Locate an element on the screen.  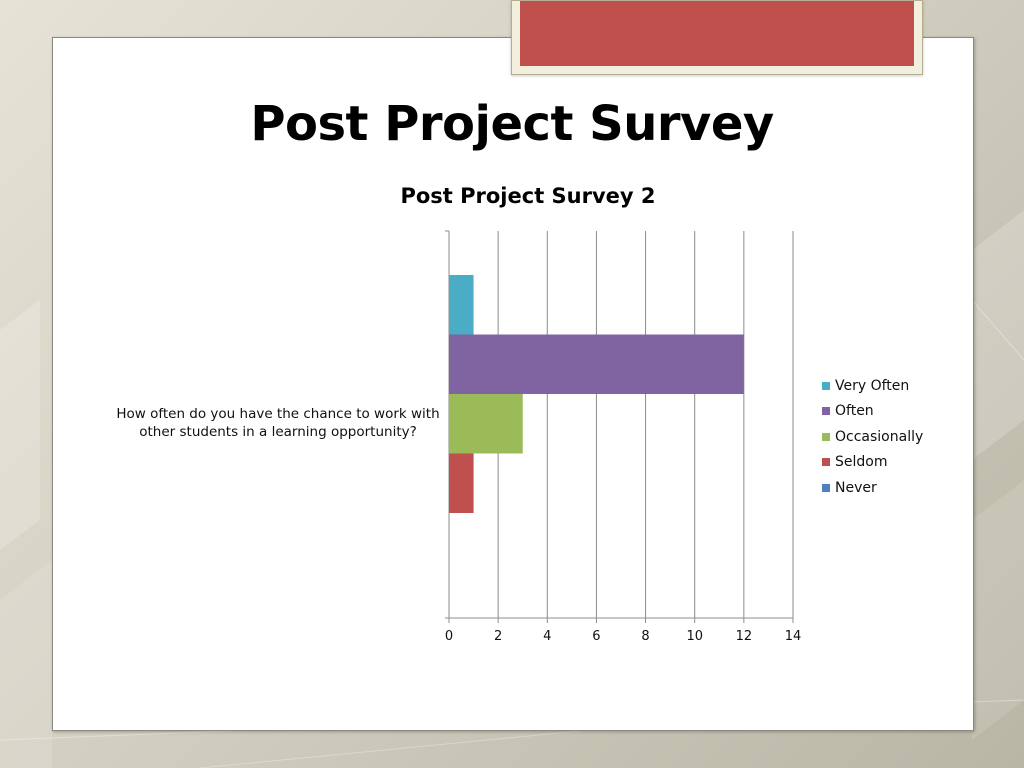
legend-item: Never is located at coordinates (872, 488).